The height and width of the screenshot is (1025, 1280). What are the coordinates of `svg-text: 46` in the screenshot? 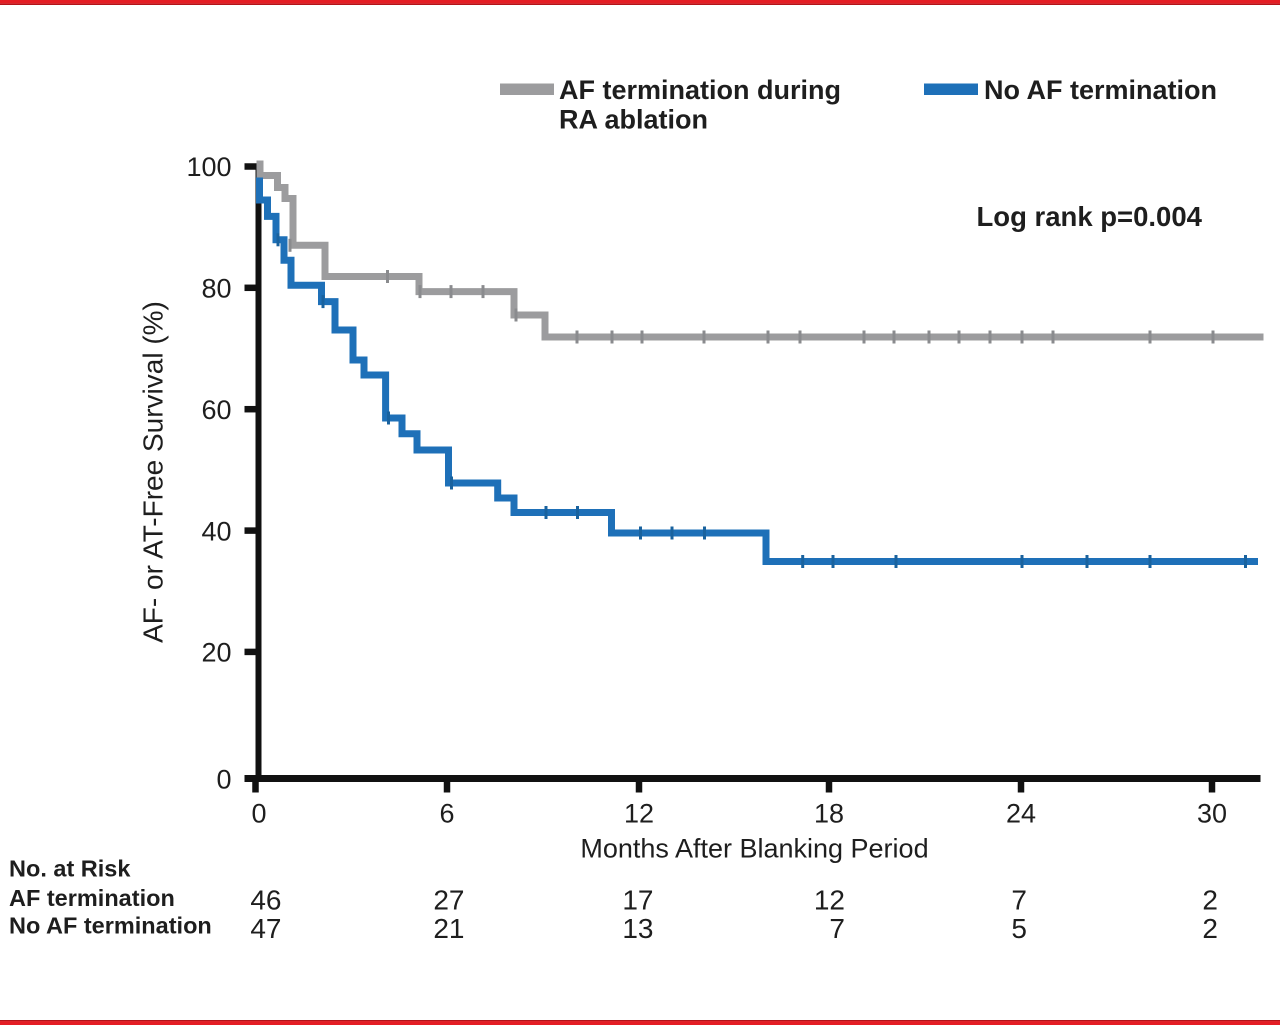 It's located at (265, 900).